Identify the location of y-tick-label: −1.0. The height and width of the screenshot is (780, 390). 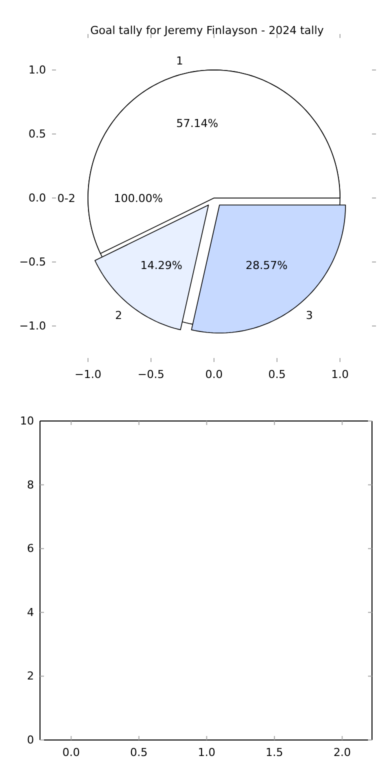
(32, 326).